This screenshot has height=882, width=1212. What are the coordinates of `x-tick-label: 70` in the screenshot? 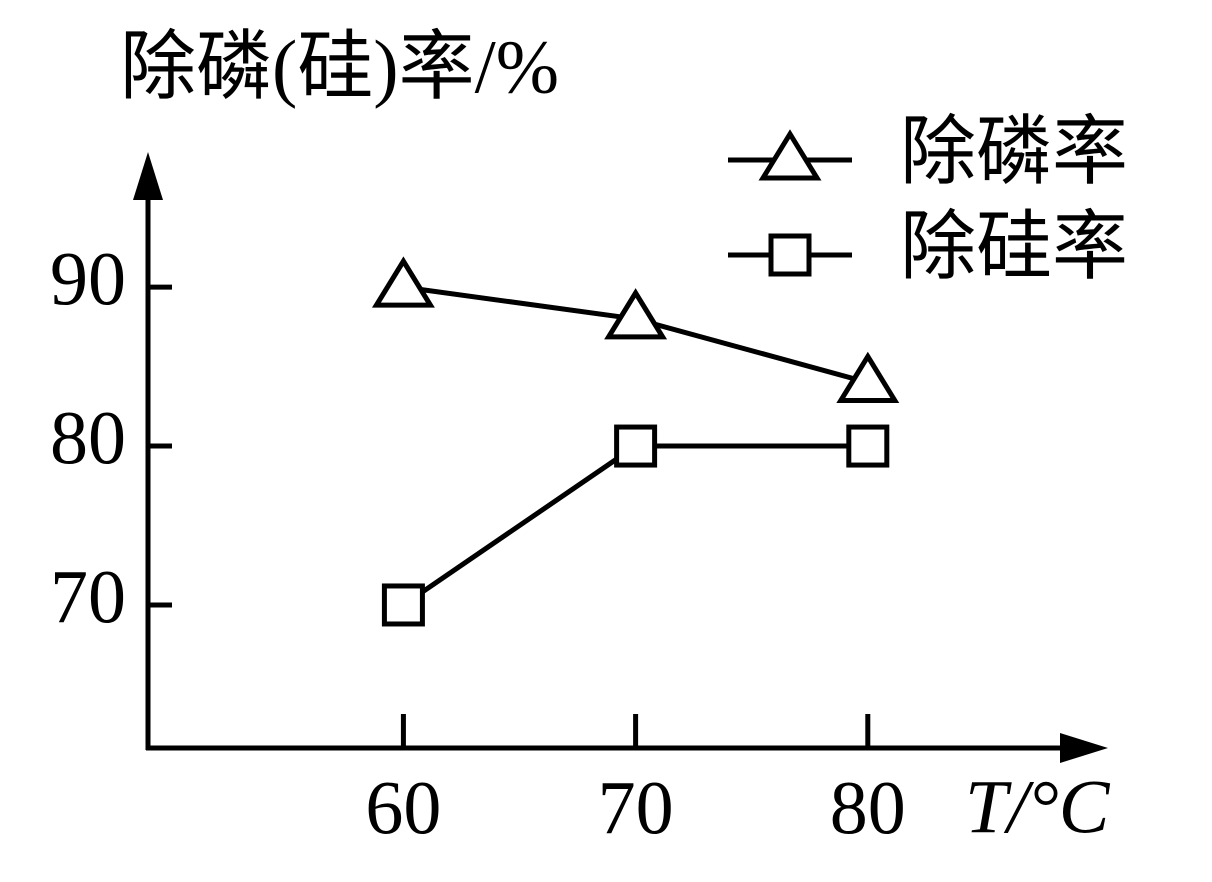 It's located at (636, 808).